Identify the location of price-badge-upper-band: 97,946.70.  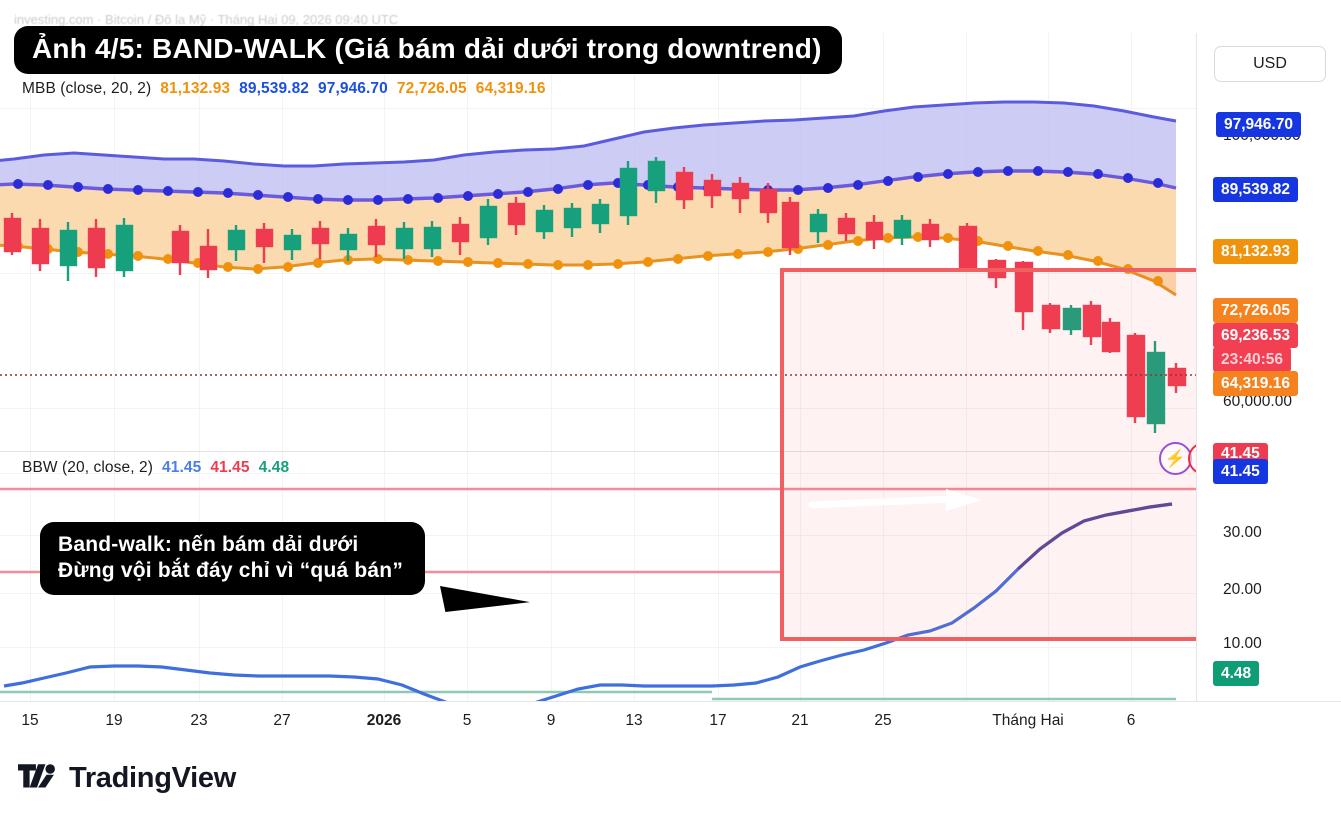
(1258, 124).